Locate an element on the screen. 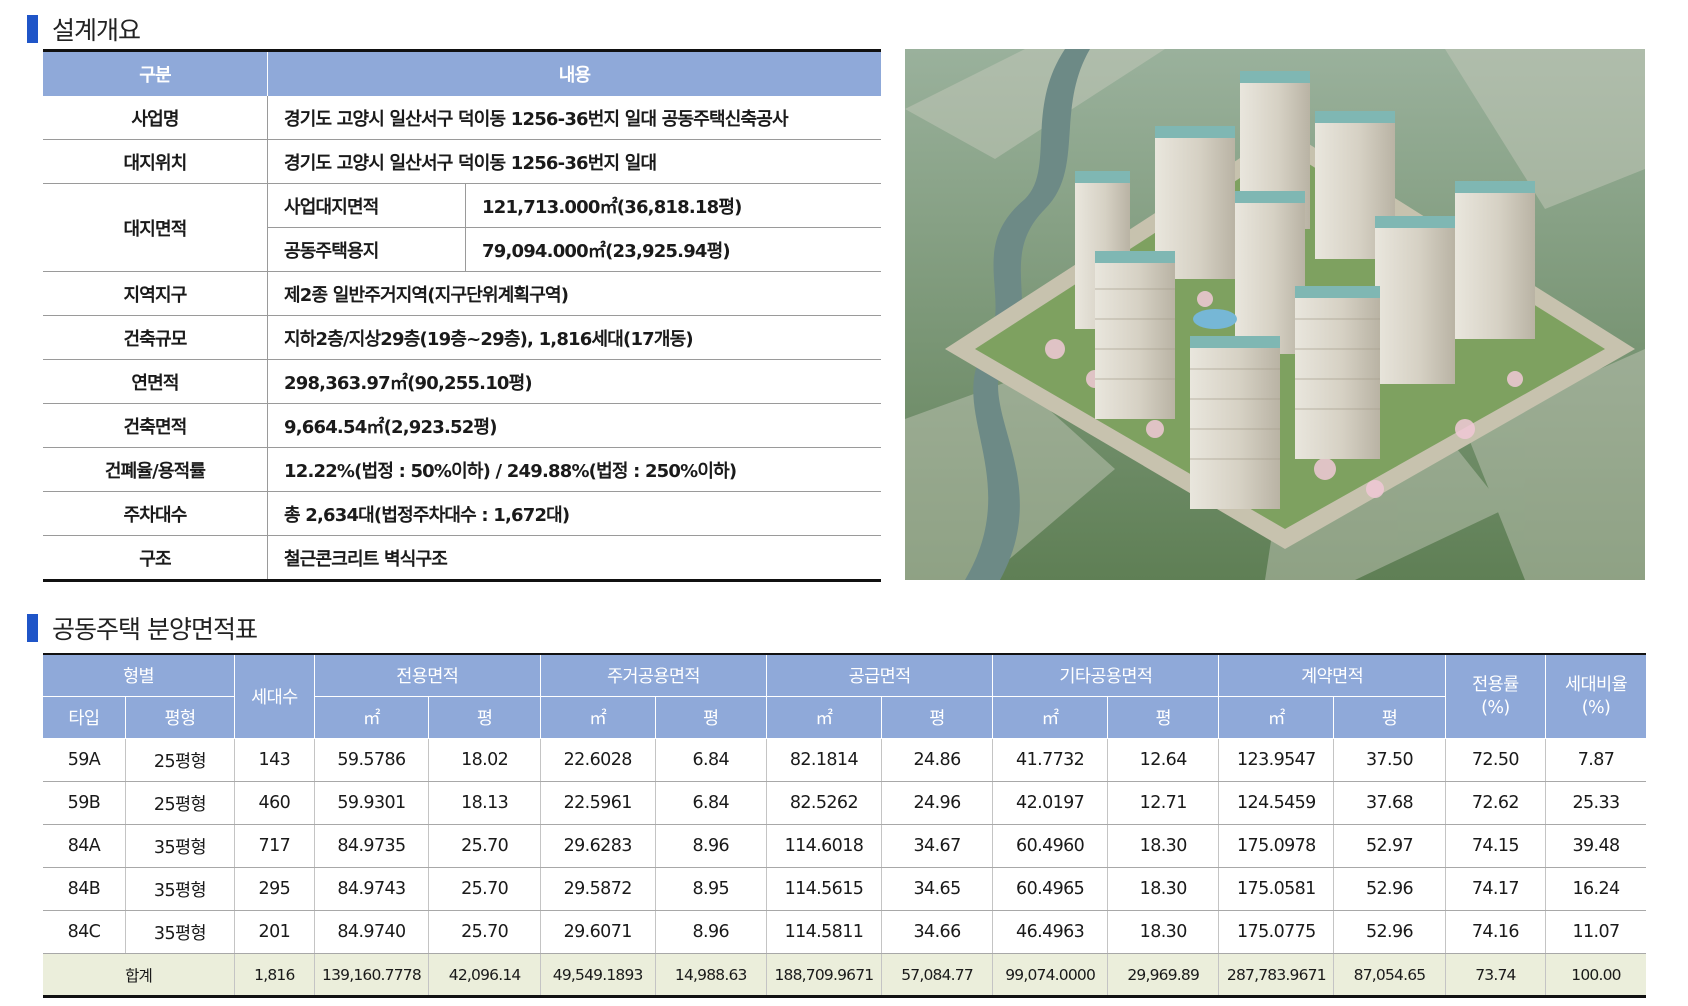 The image size is (1688, 1006). header-residential-common: 주거공용면적 is located at coordinates (654, 675).